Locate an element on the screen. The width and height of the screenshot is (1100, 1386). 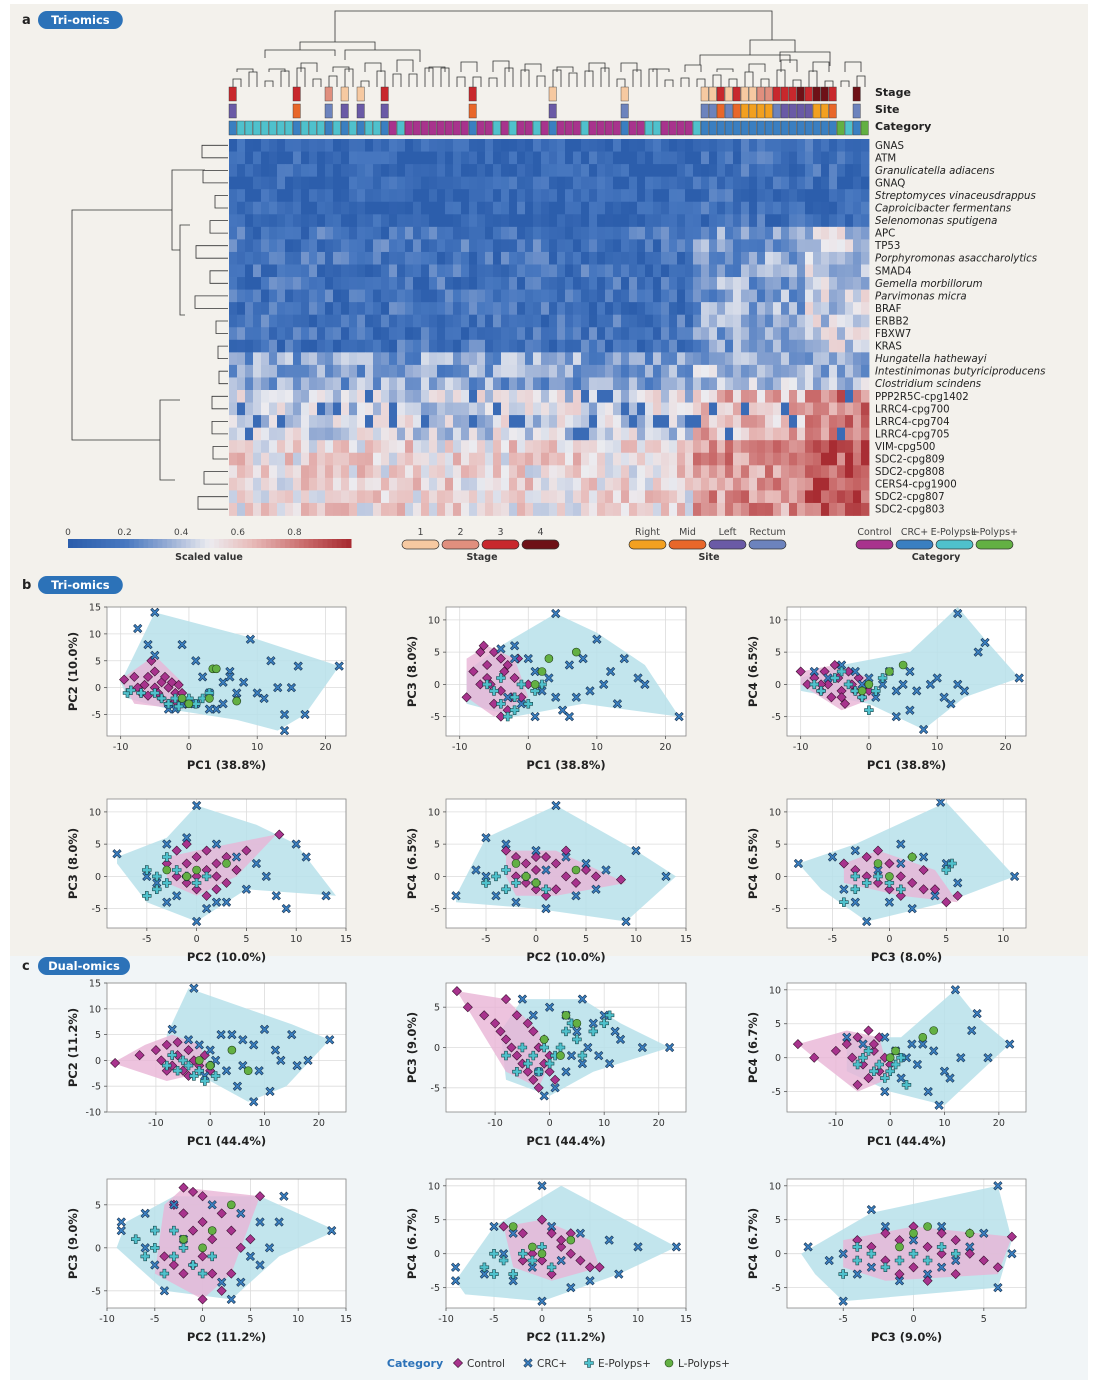
lpolyps-point is located at coordinates (199, 1060).